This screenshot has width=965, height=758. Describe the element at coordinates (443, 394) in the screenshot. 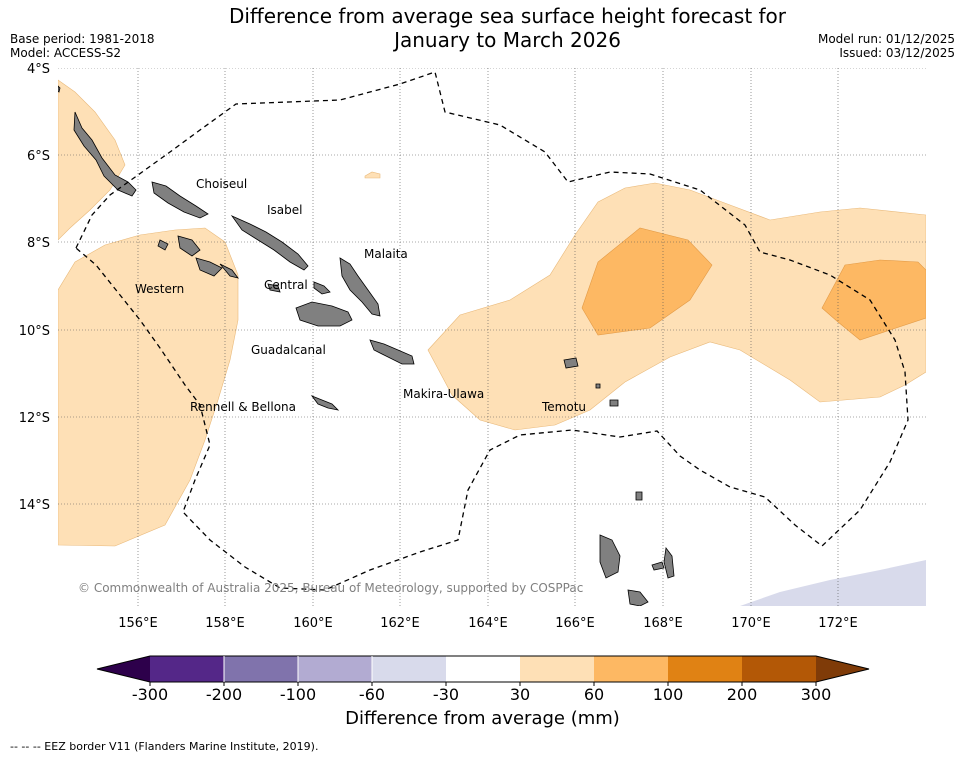

I see `label-makira-ulawa: Makira-Ulawa` at that location.